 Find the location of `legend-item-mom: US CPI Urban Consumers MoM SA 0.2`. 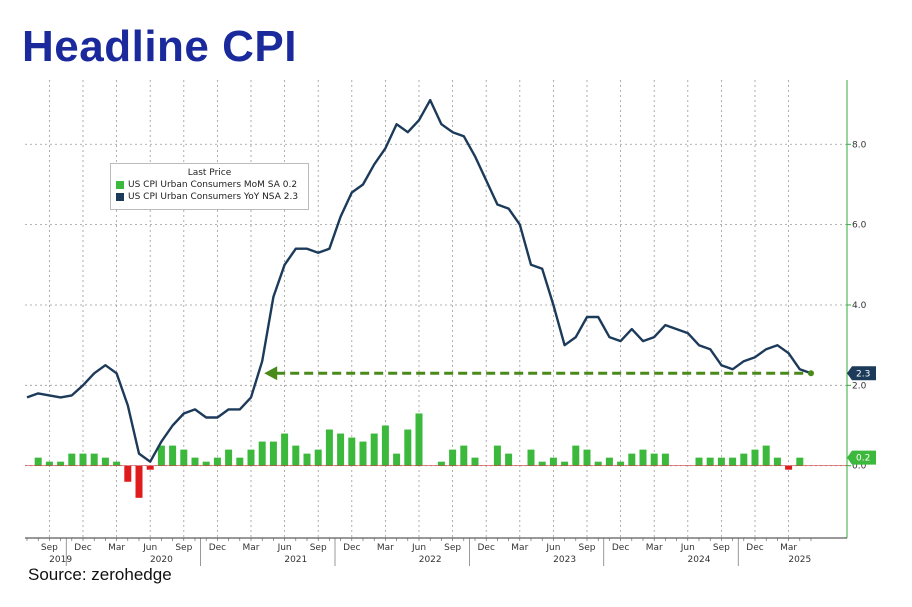

legend-item-mom: US CPI Urban Consumers MoM SA 0.2 is located at coordinates (212, 185).